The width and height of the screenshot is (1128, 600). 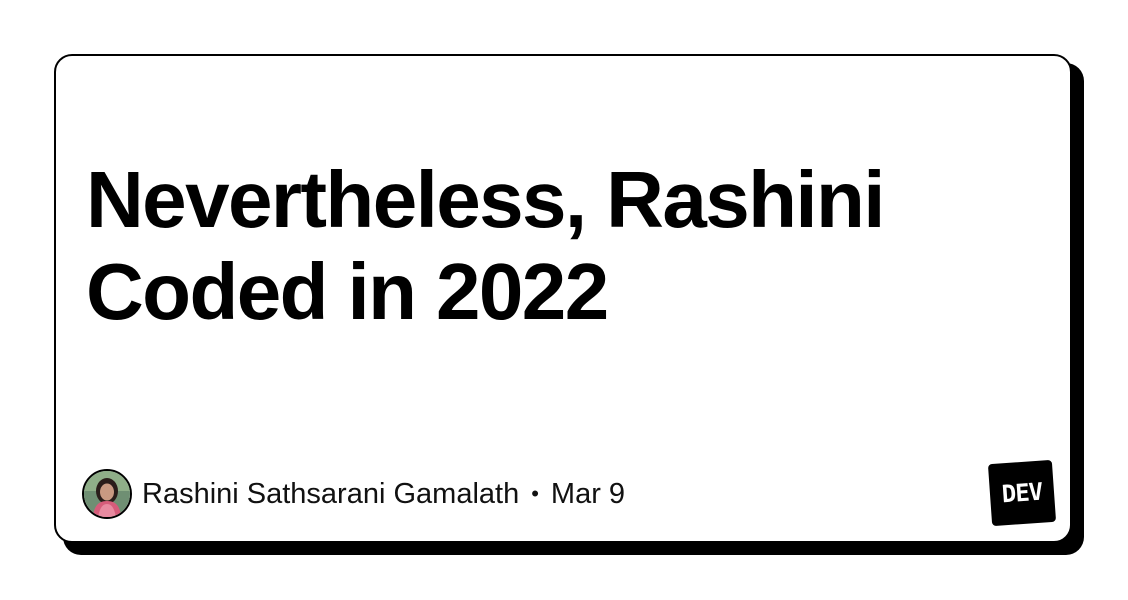 I want to click on dev-logo-text: DEV, so click(x=1022, y=493).